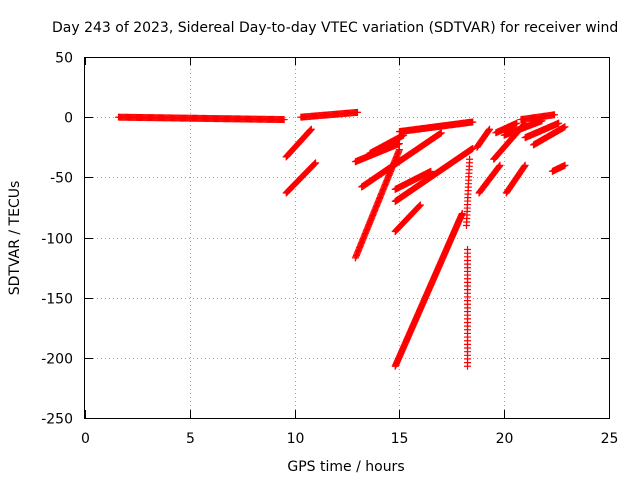 The width and height of the screenshot is (640, 480). I want to click on x-tick-label: 15, so click(400, 439).